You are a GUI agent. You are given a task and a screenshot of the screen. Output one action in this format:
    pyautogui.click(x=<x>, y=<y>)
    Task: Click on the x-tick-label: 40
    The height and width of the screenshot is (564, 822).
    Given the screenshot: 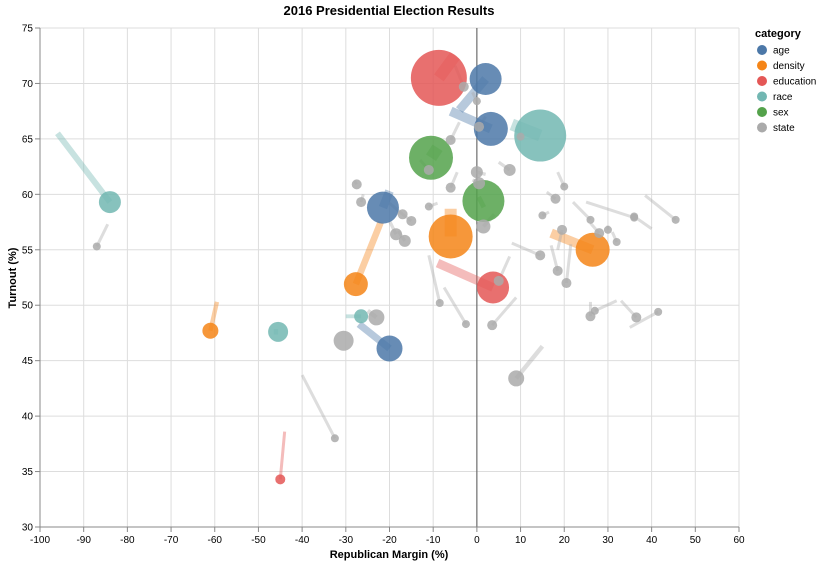 What is the action you would take?
    pyautogui.click(x=652, y=540)
    